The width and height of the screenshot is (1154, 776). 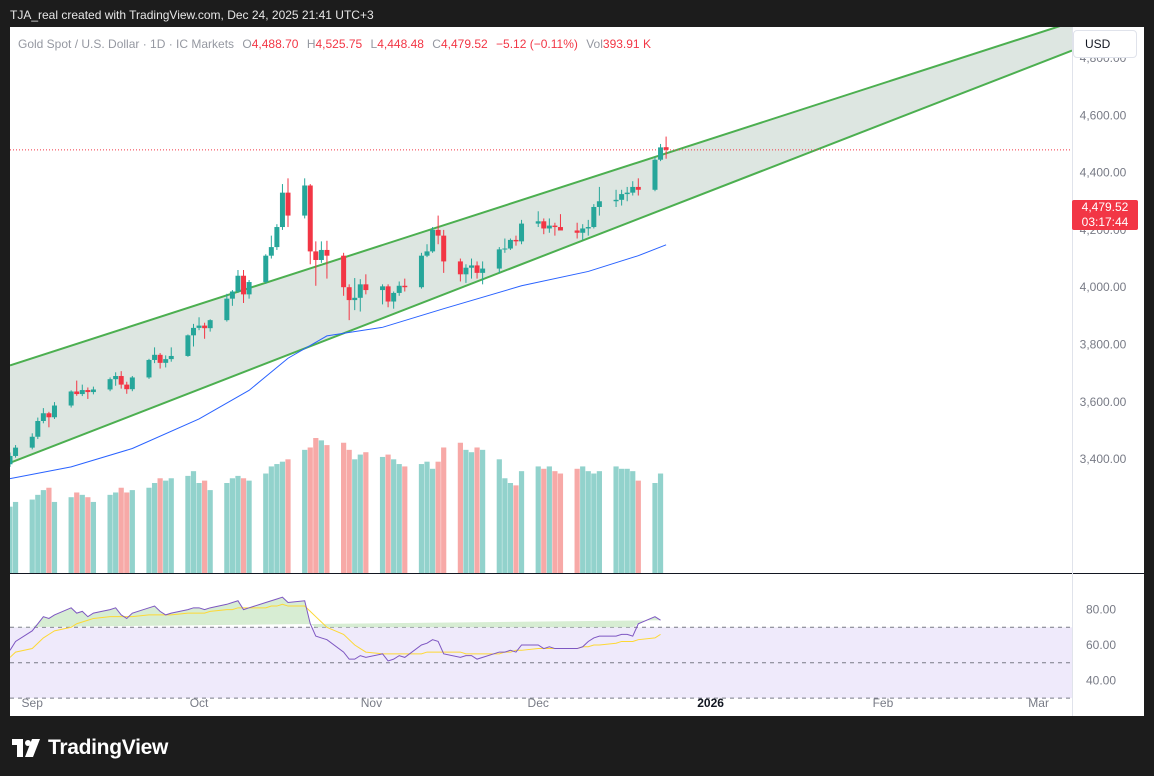 What do you see at coordinates (90, 748) in the screenshot?
I see `tradingview-logo: TradingView` at bounding box center [90, 748].